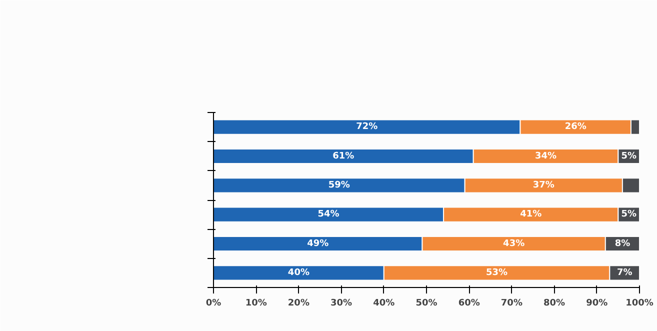  Describe the element at coordinates (531, 215) in the screenshot. I see `data-label: 41%` at that location.